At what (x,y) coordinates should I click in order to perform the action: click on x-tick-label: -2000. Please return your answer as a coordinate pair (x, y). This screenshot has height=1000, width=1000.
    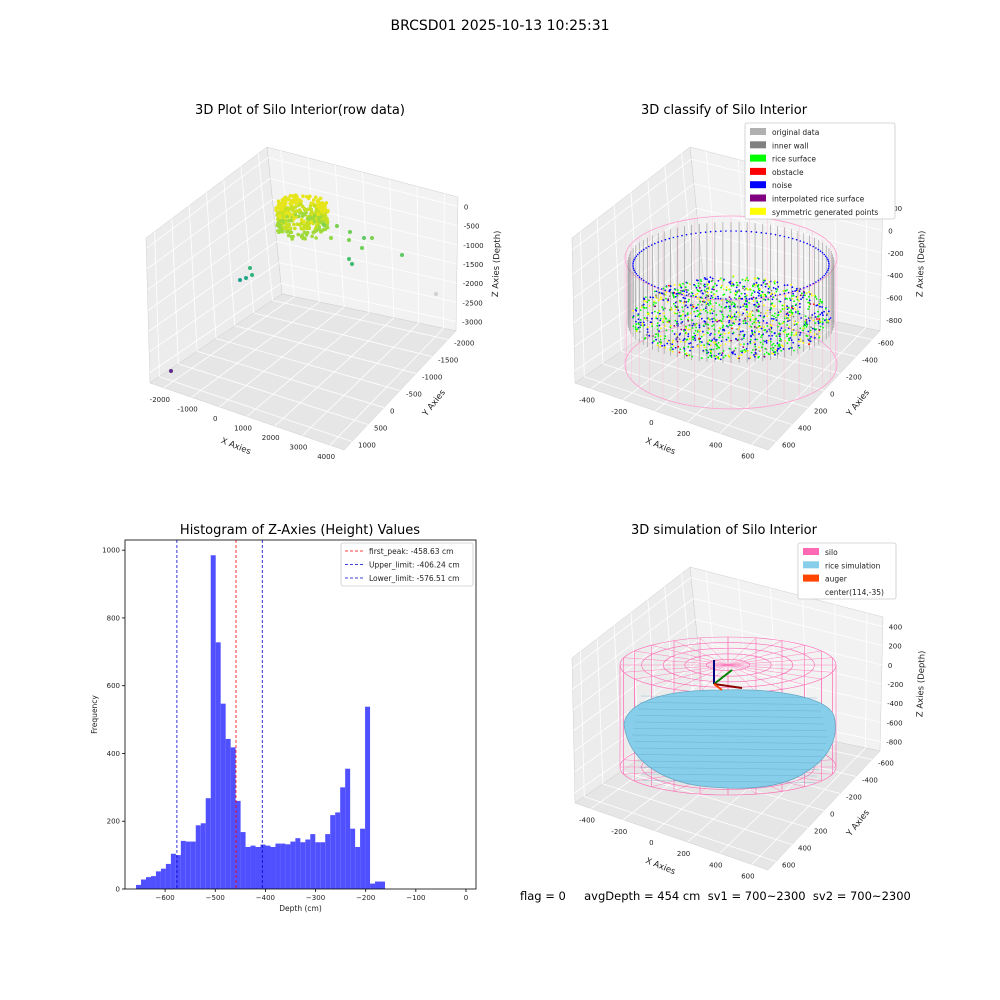
    Looking at the image, I should click on (160, 400).